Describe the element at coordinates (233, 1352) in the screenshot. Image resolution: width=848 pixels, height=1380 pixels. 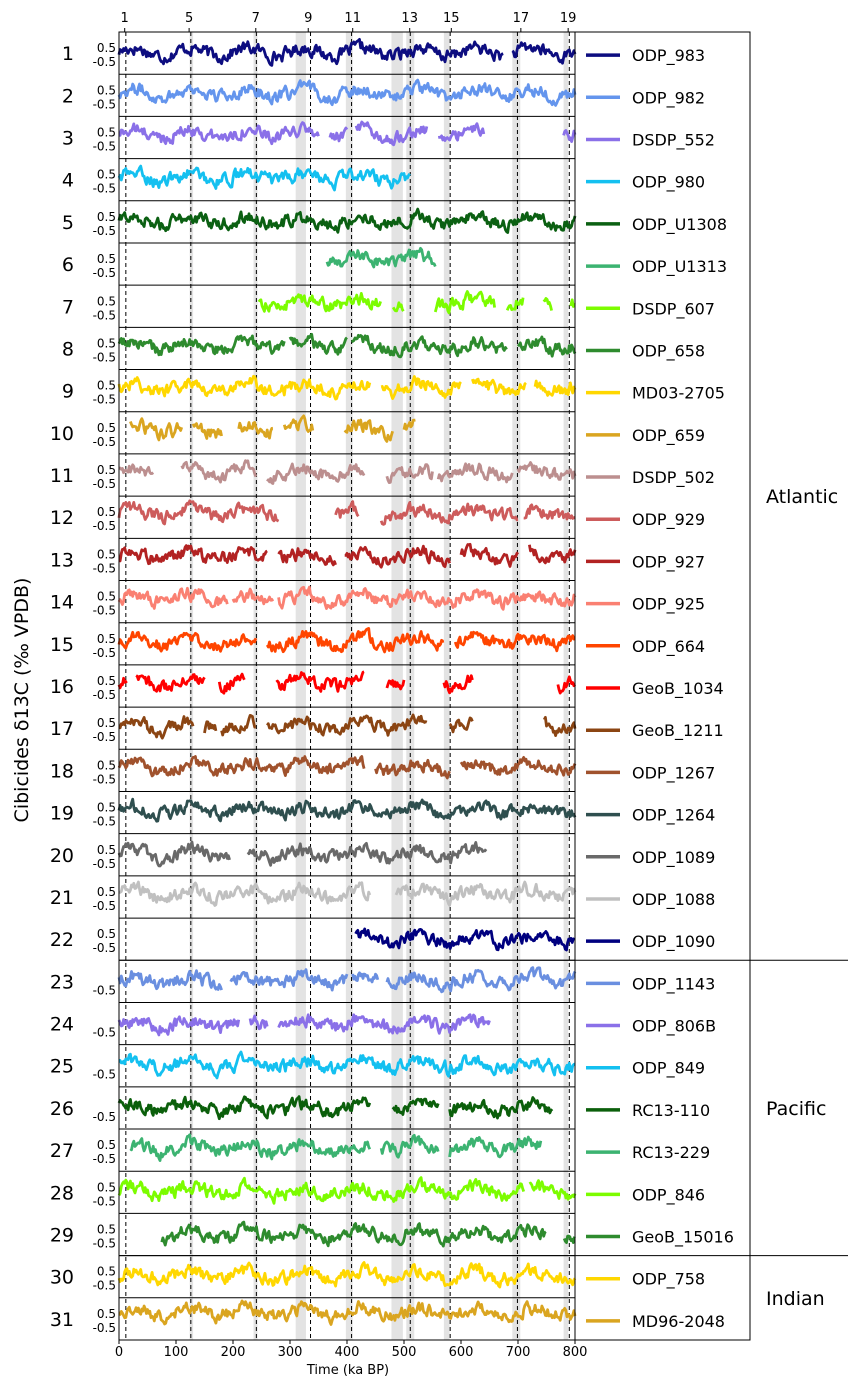
I see `x-tick-label: 200` at that location.